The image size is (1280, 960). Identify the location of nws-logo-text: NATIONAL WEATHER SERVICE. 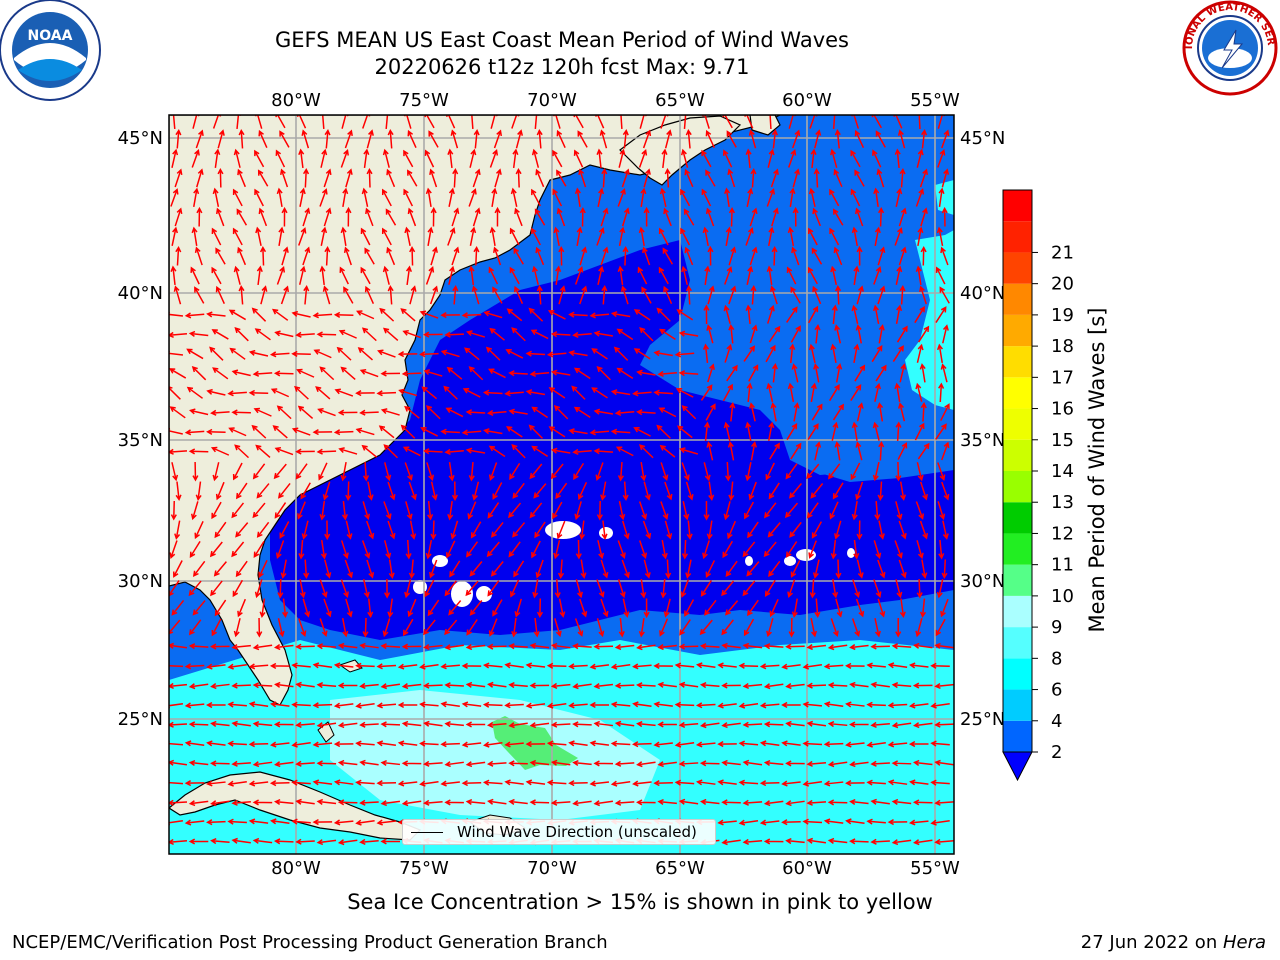
(638, 24).